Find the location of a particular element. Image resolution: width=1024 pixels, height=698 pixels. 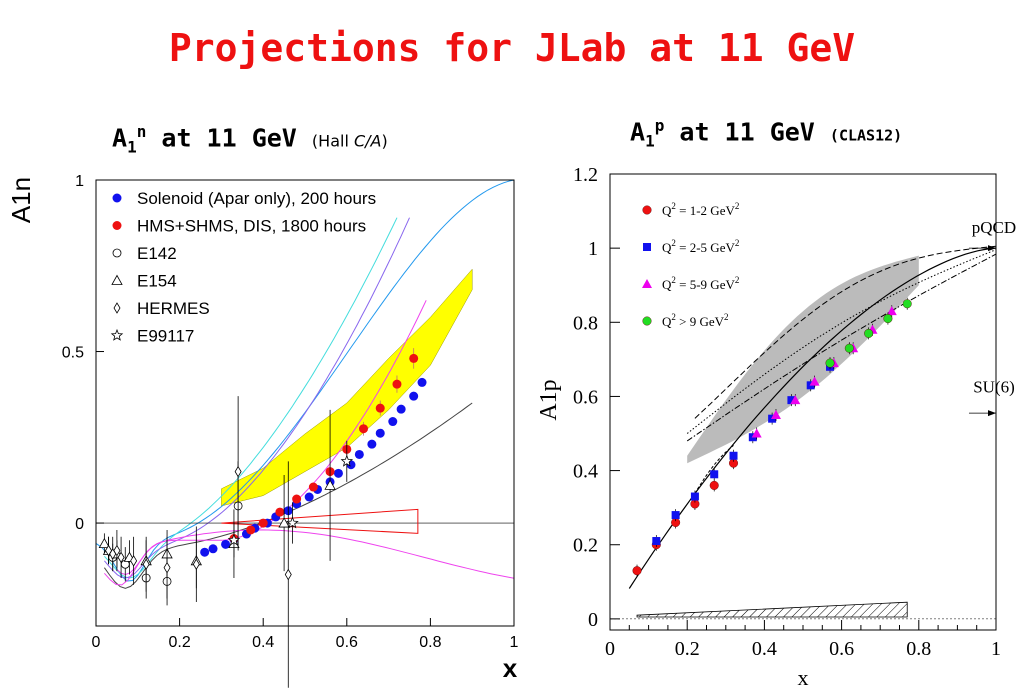

left-title-rest: at 11 GeV is located at coordinates (229, 138).